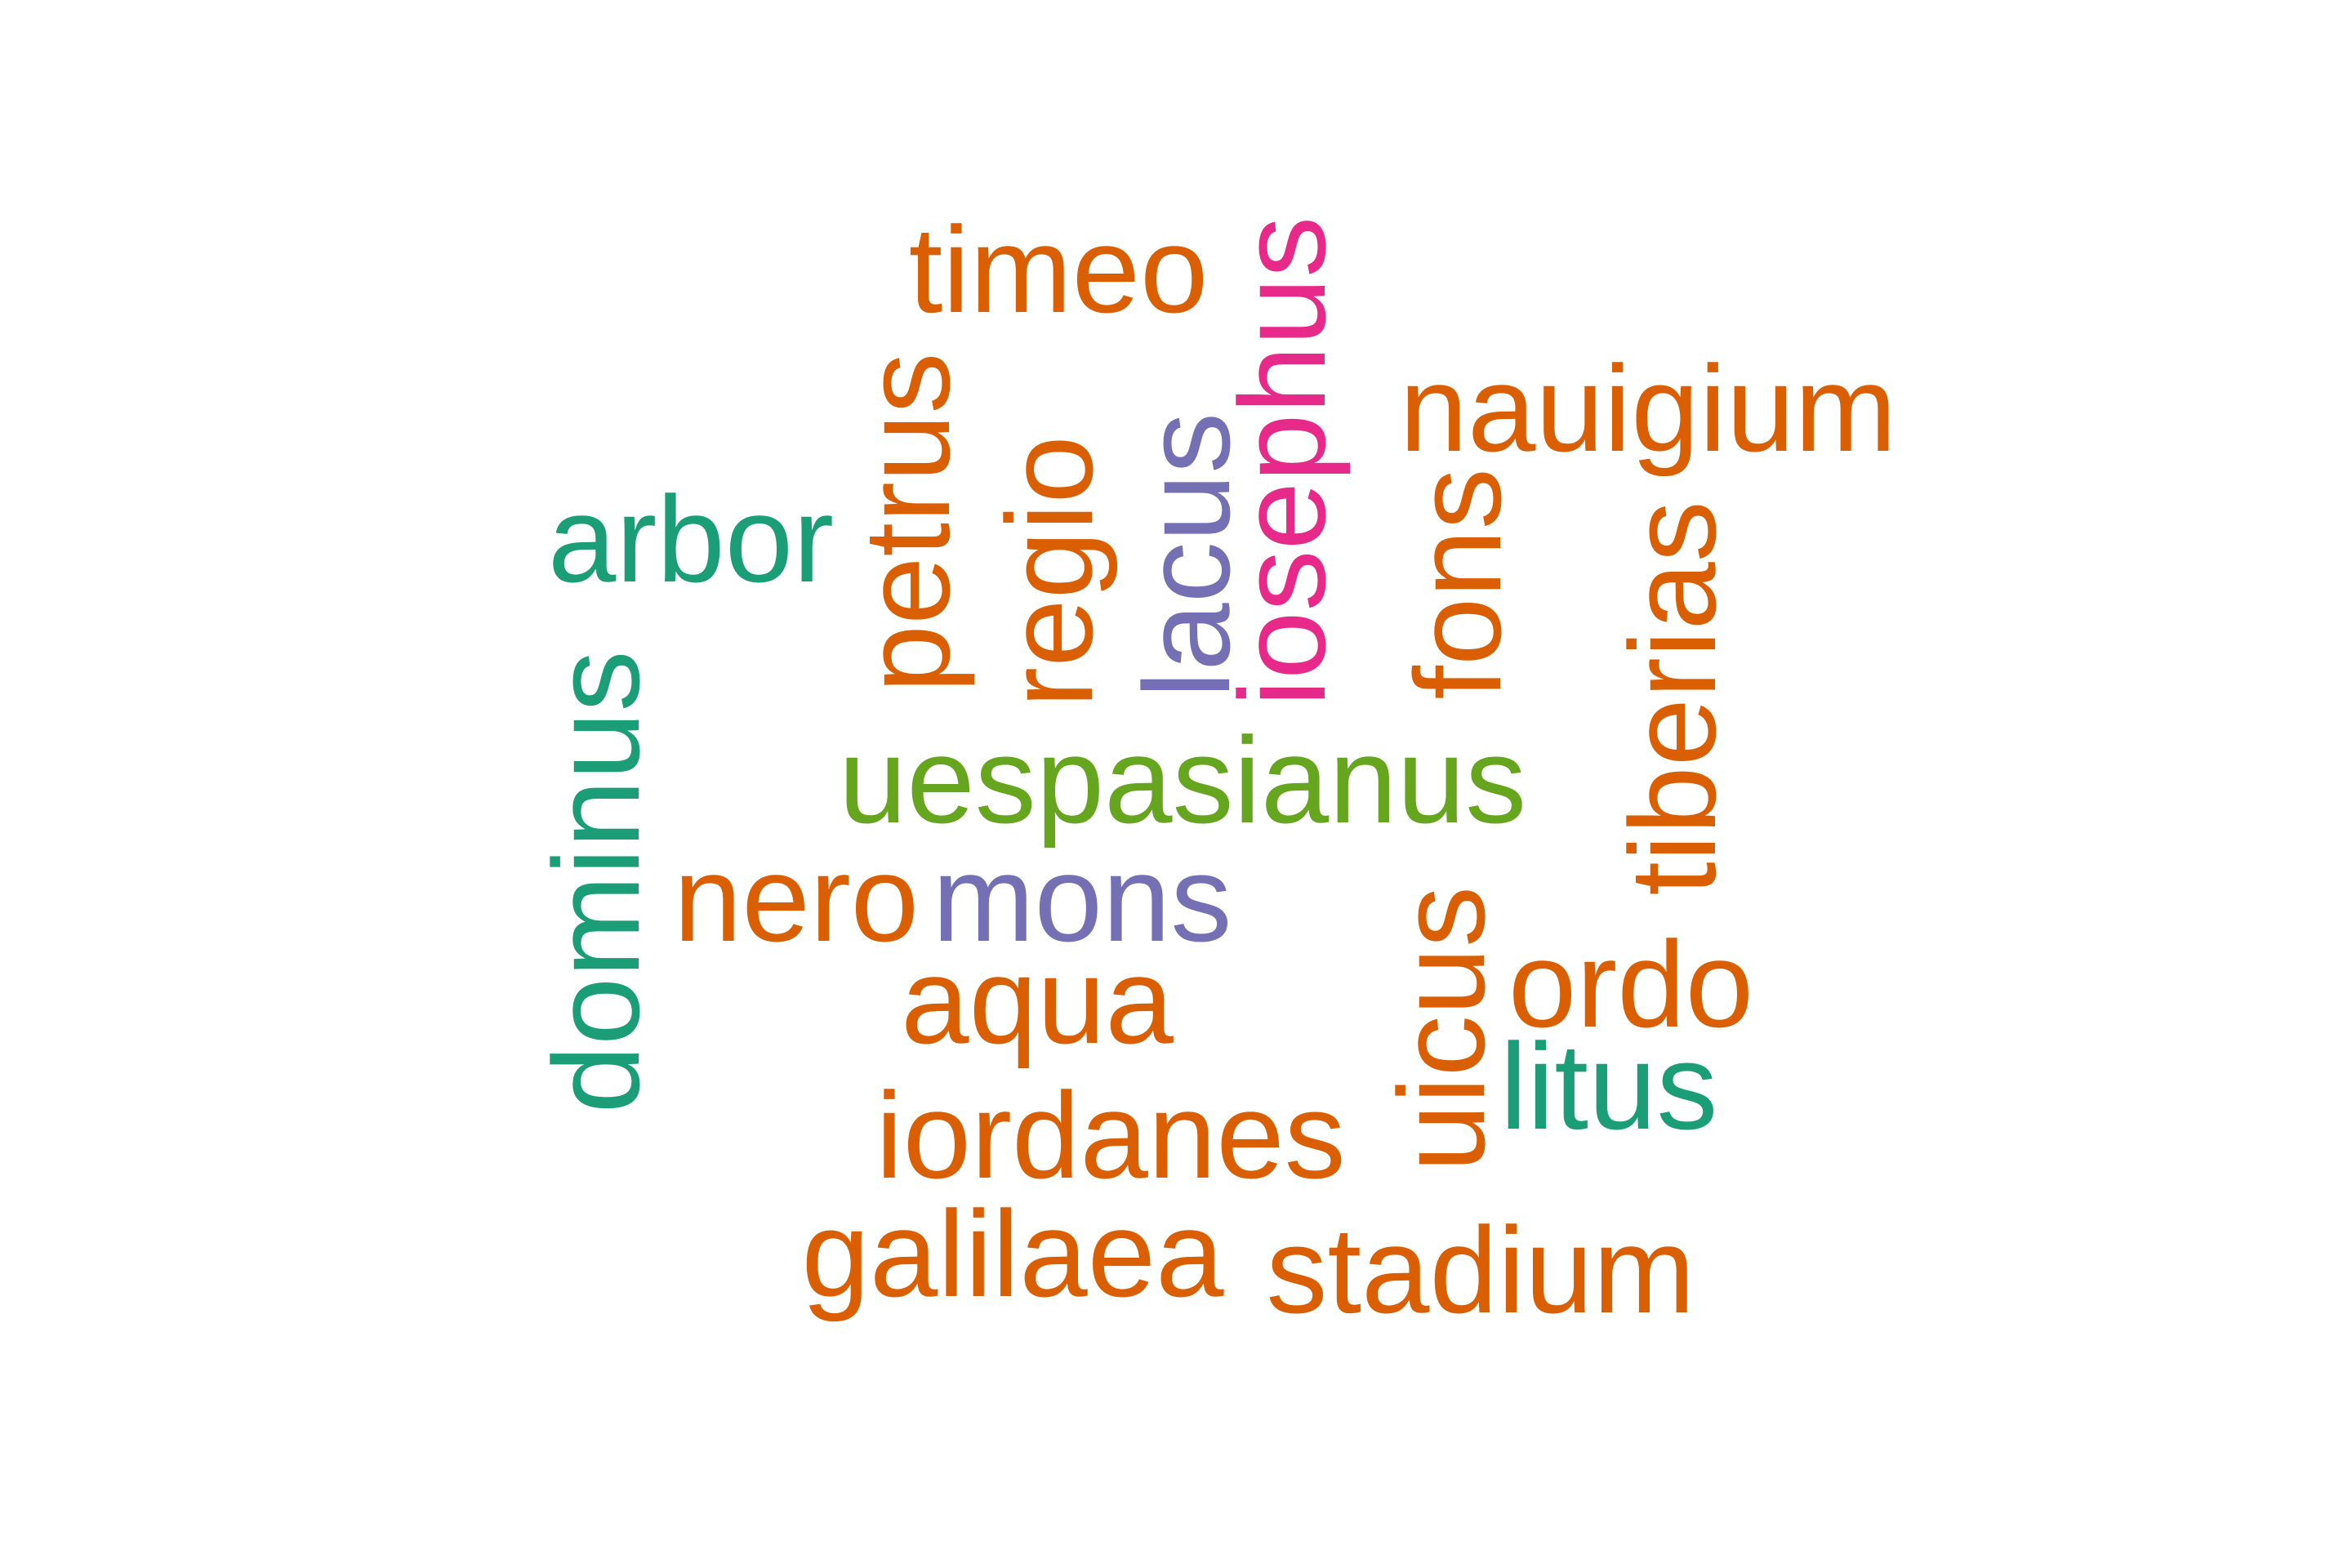 The width and height of the screenshot is (2352, 1568). Describe the element at coordinates (1012, 1253) in the screenshot. I see `word-galilaea: galilaea` at that location.